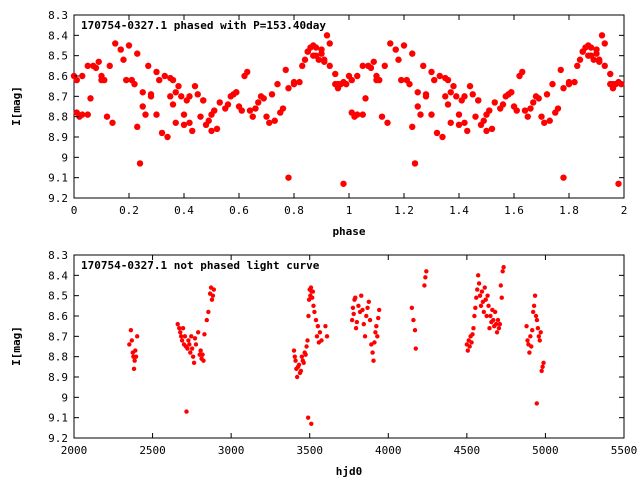 This screenshot has width=640, height=484. I want to click on phased-y-axis-label: I[mag], so click(16, 106).